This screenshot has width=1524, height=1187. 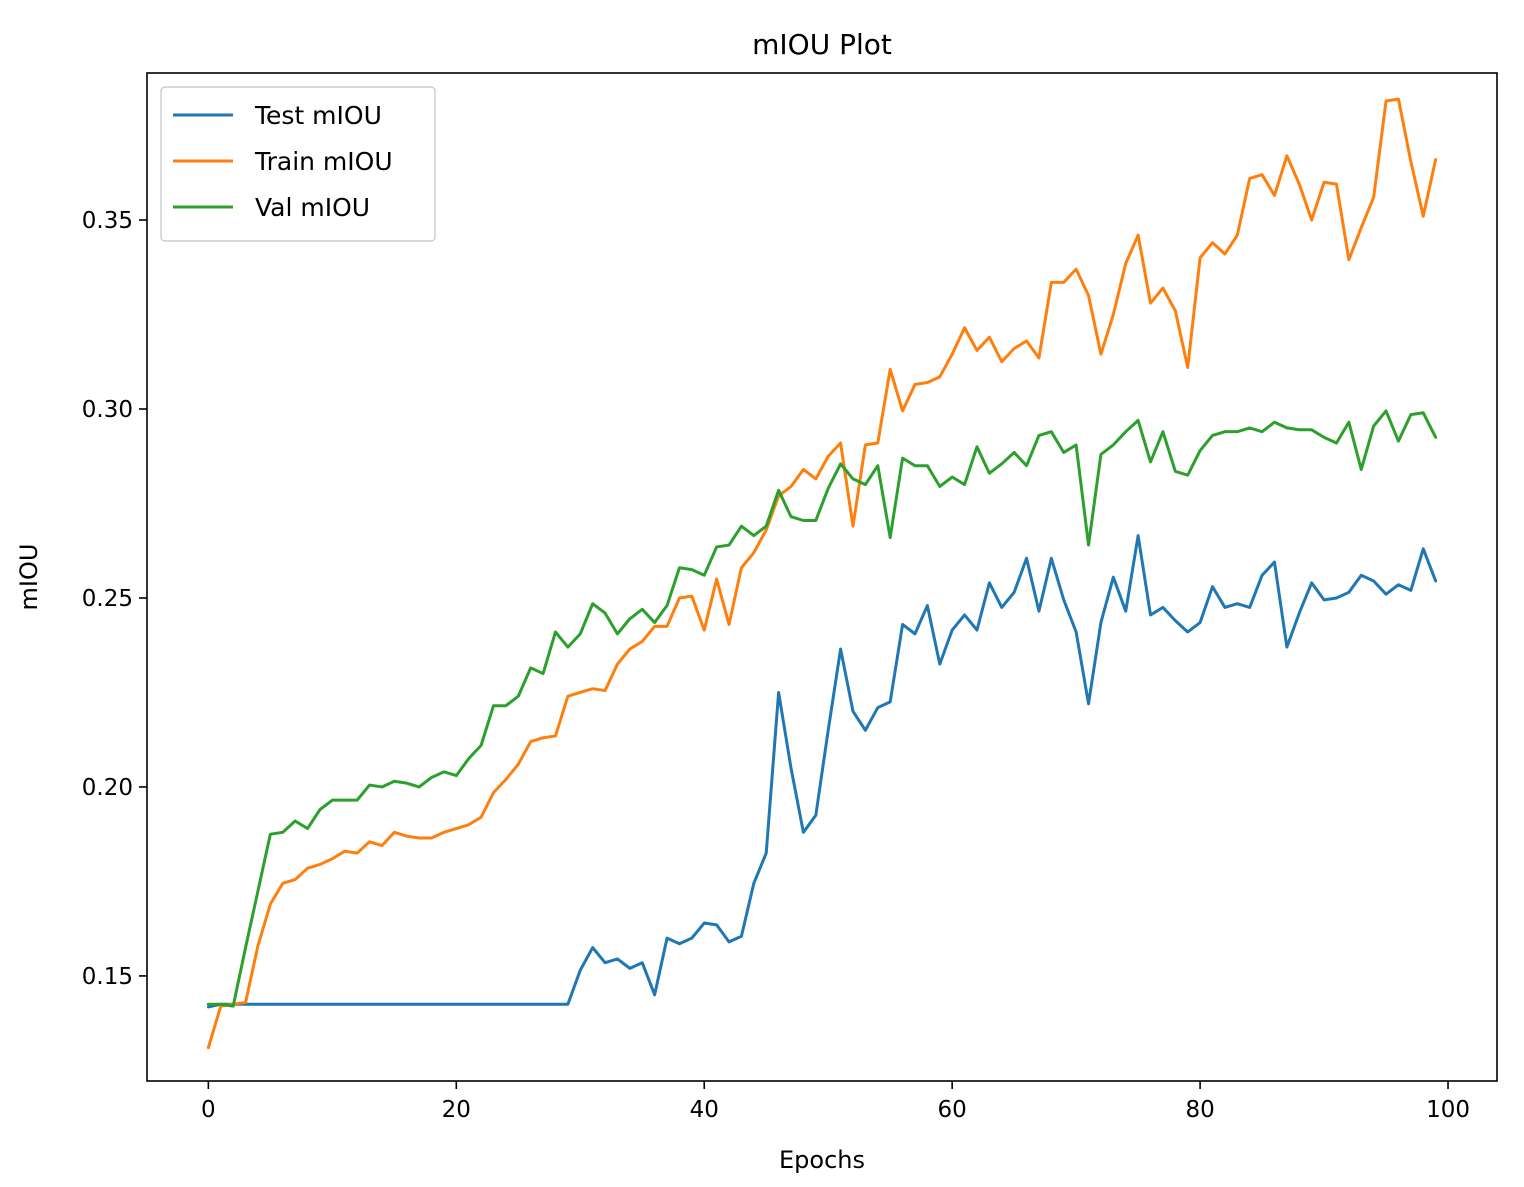 What do you see at coordinates (107, 599) in the screenshot?
I see `y-tick-label: 0.25` at bounding box center [107, 599].